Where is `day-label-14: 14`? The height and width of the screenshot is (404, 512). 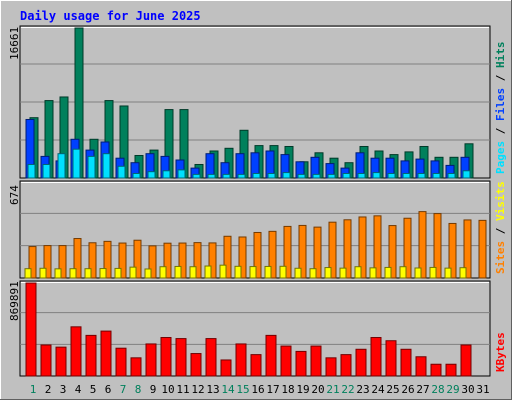
day-label-14: 14 is located at coordinates (228, 389).